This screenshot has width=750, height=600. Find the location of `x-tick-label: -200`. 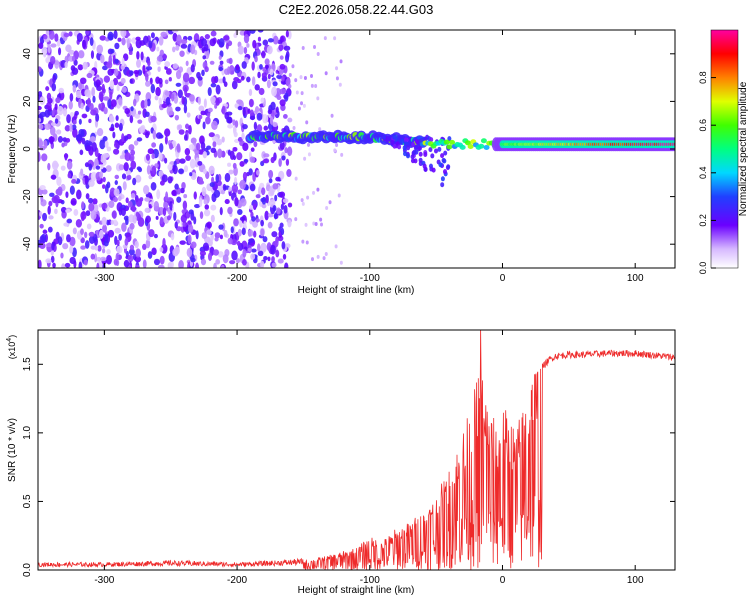

x-tick-label: -200 is located at coordinates (237, 278).